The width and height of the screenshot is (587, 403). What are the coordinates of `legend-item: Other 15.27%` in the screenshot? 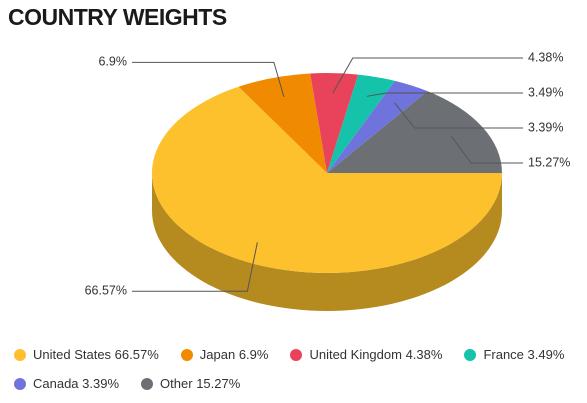 It's located at (190, 383).